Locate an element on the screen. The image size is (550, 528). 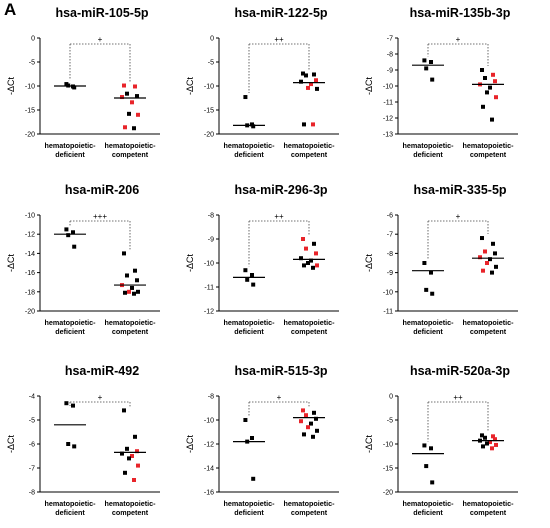
y-tick-label: -5 is located at coordinates (211, 63).